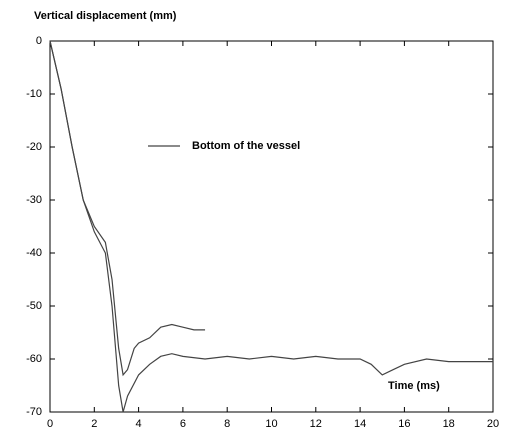  Describe the element at coordinates (34, 359) in the screenshot. I see `y-tick-label: -60` at that location.